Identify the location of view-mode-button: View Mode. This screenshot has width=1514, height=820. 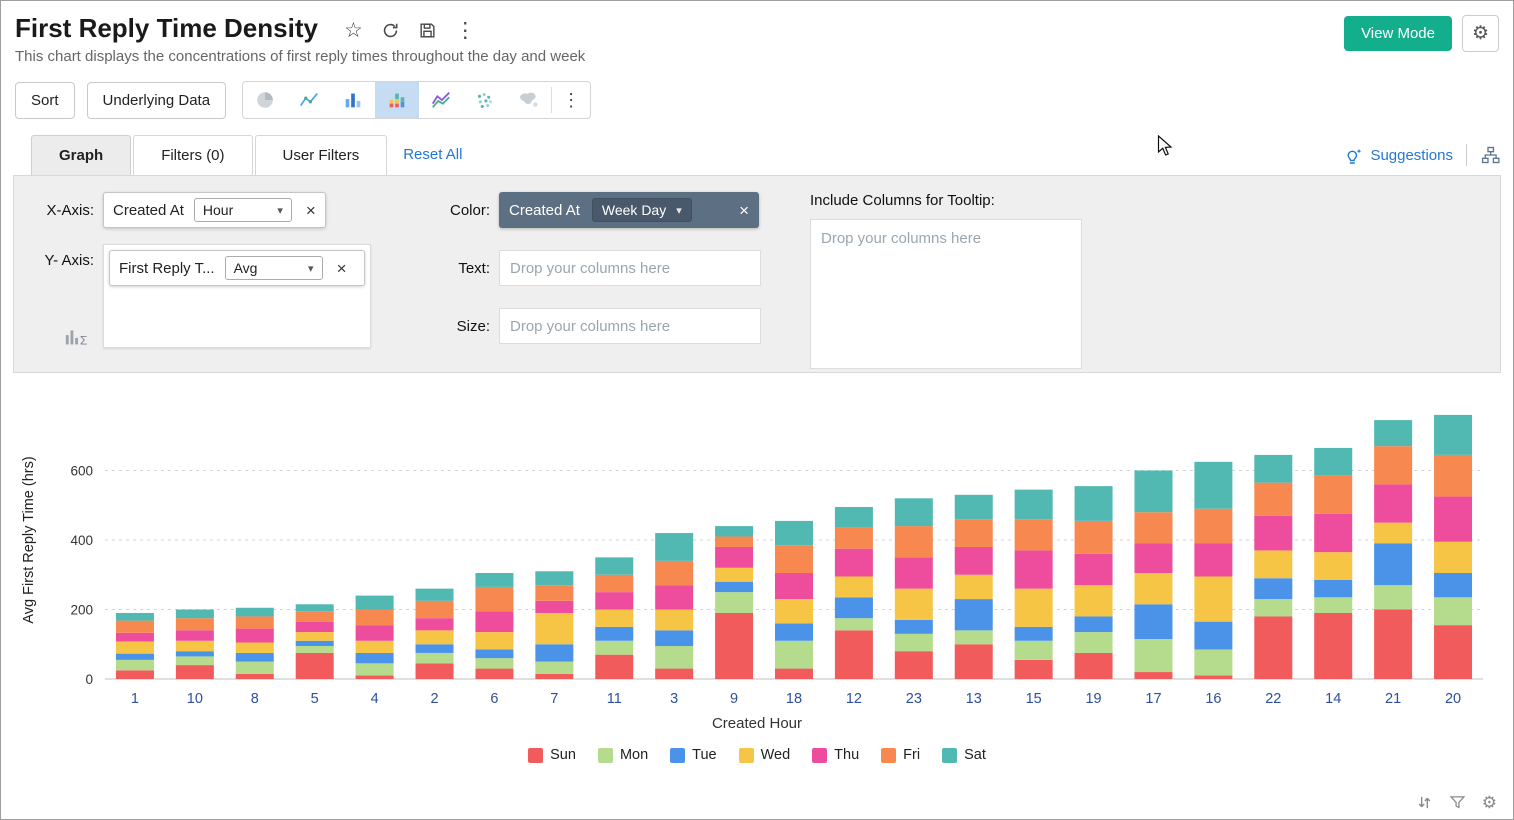
(1398, 33).